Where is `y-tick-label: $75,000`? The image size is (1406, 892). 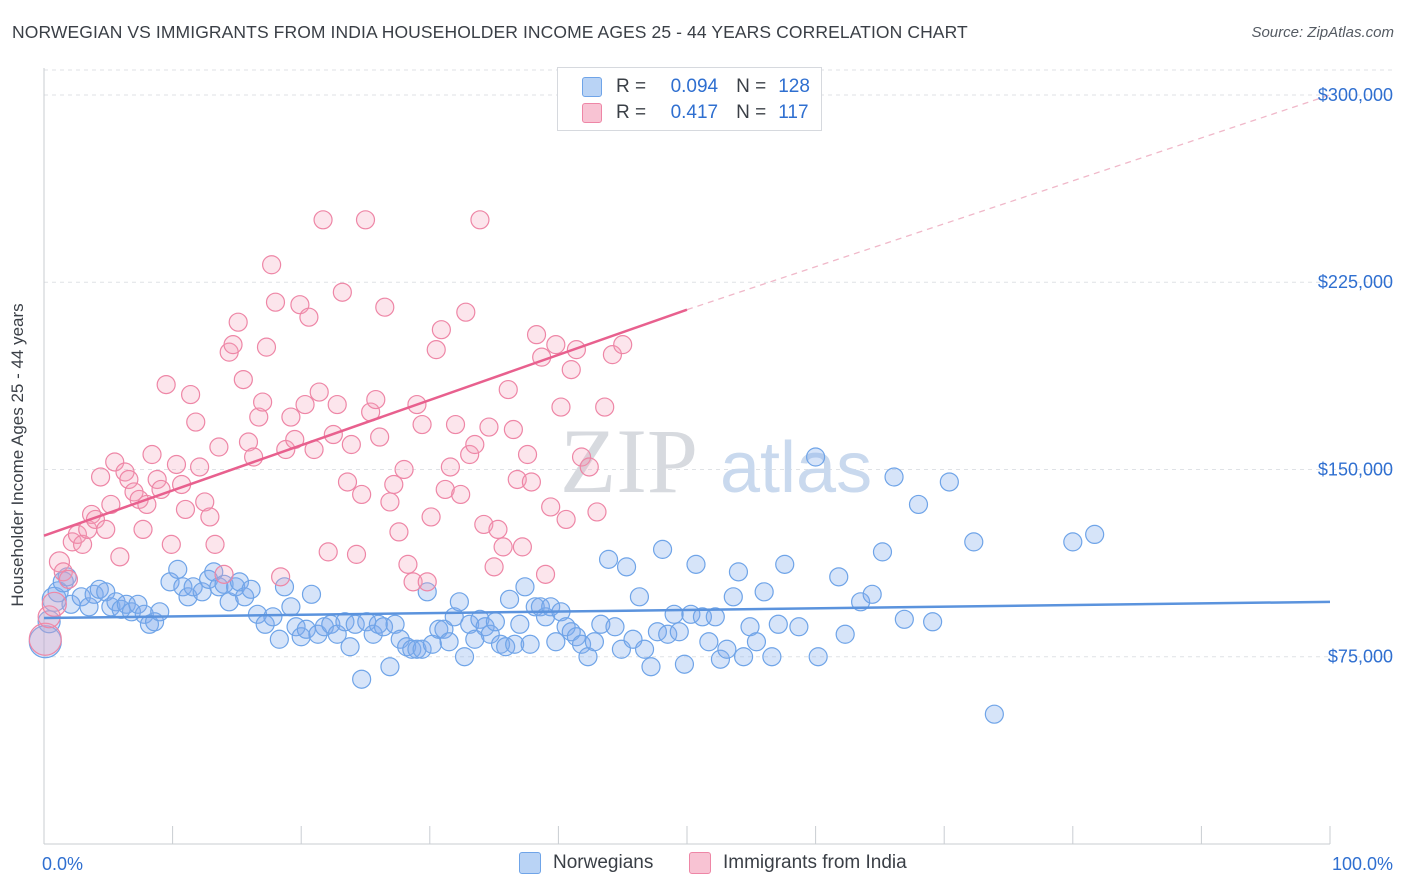 y-tick-label: $75,000 is located at coordinates (1360, 657).